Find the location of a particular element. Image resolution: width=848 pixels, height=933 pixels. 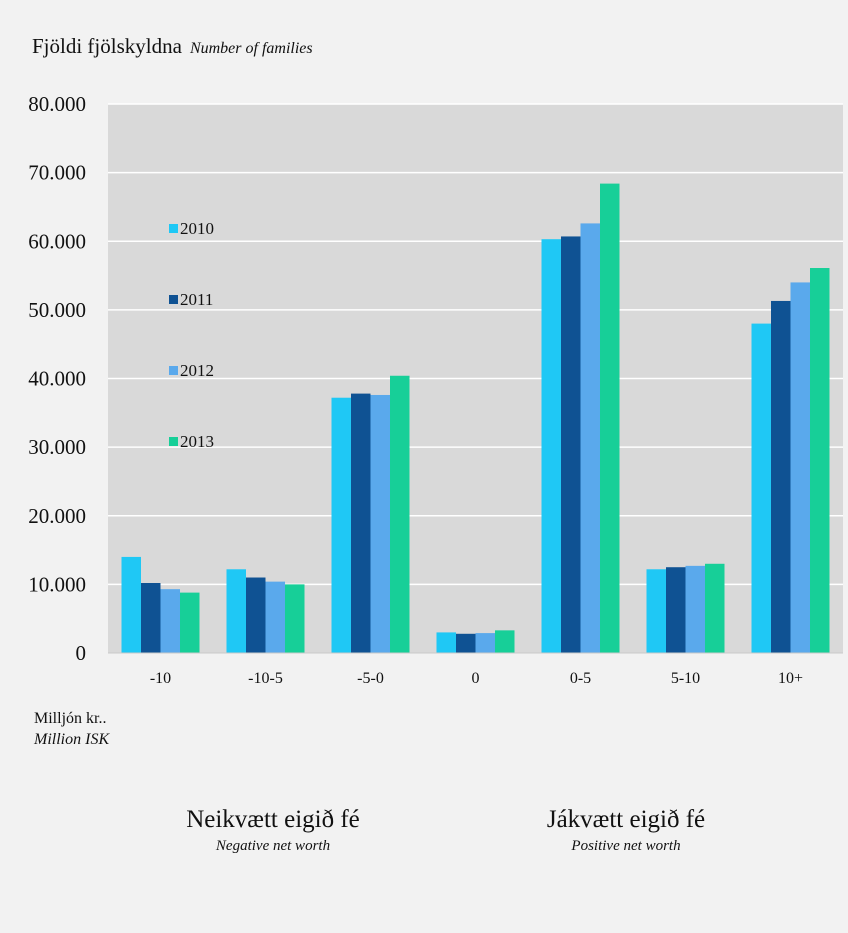

legend-label: 2013 is located at coordinates (197, 441).